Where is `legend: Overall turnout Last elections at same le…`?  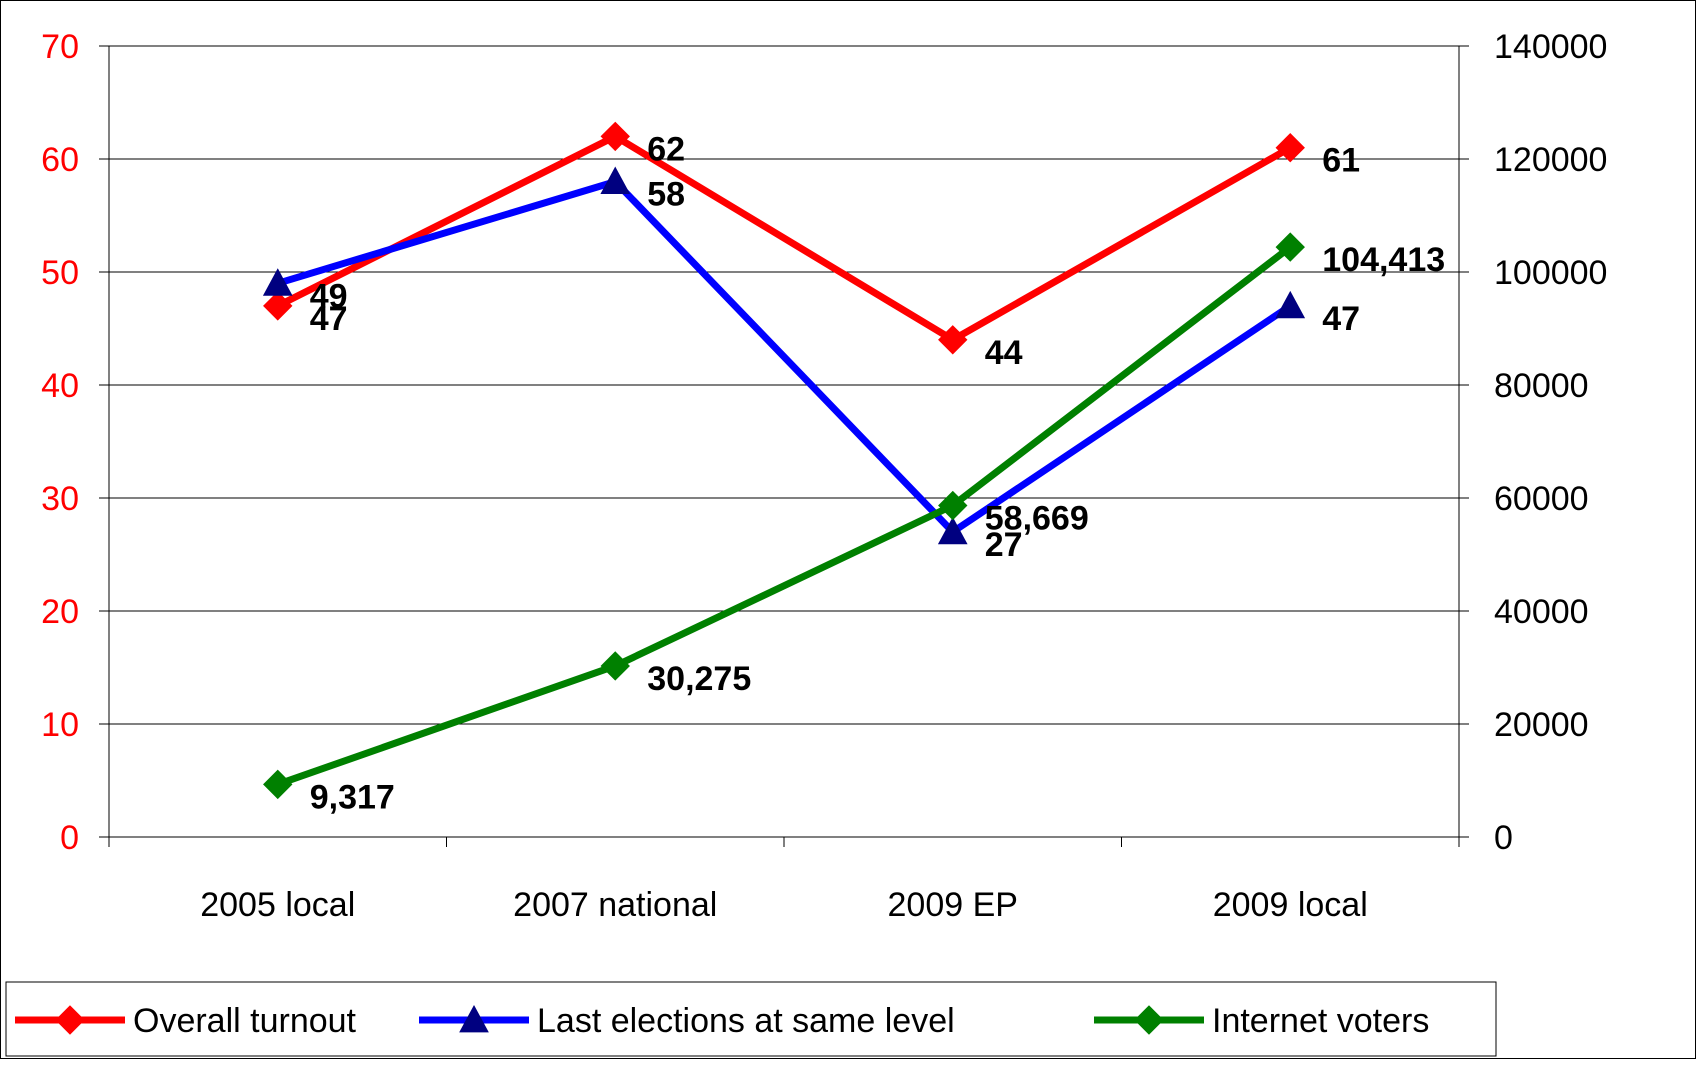
legend: Overall turnout Last elections at same le… is located at coordinates (751, 1019).